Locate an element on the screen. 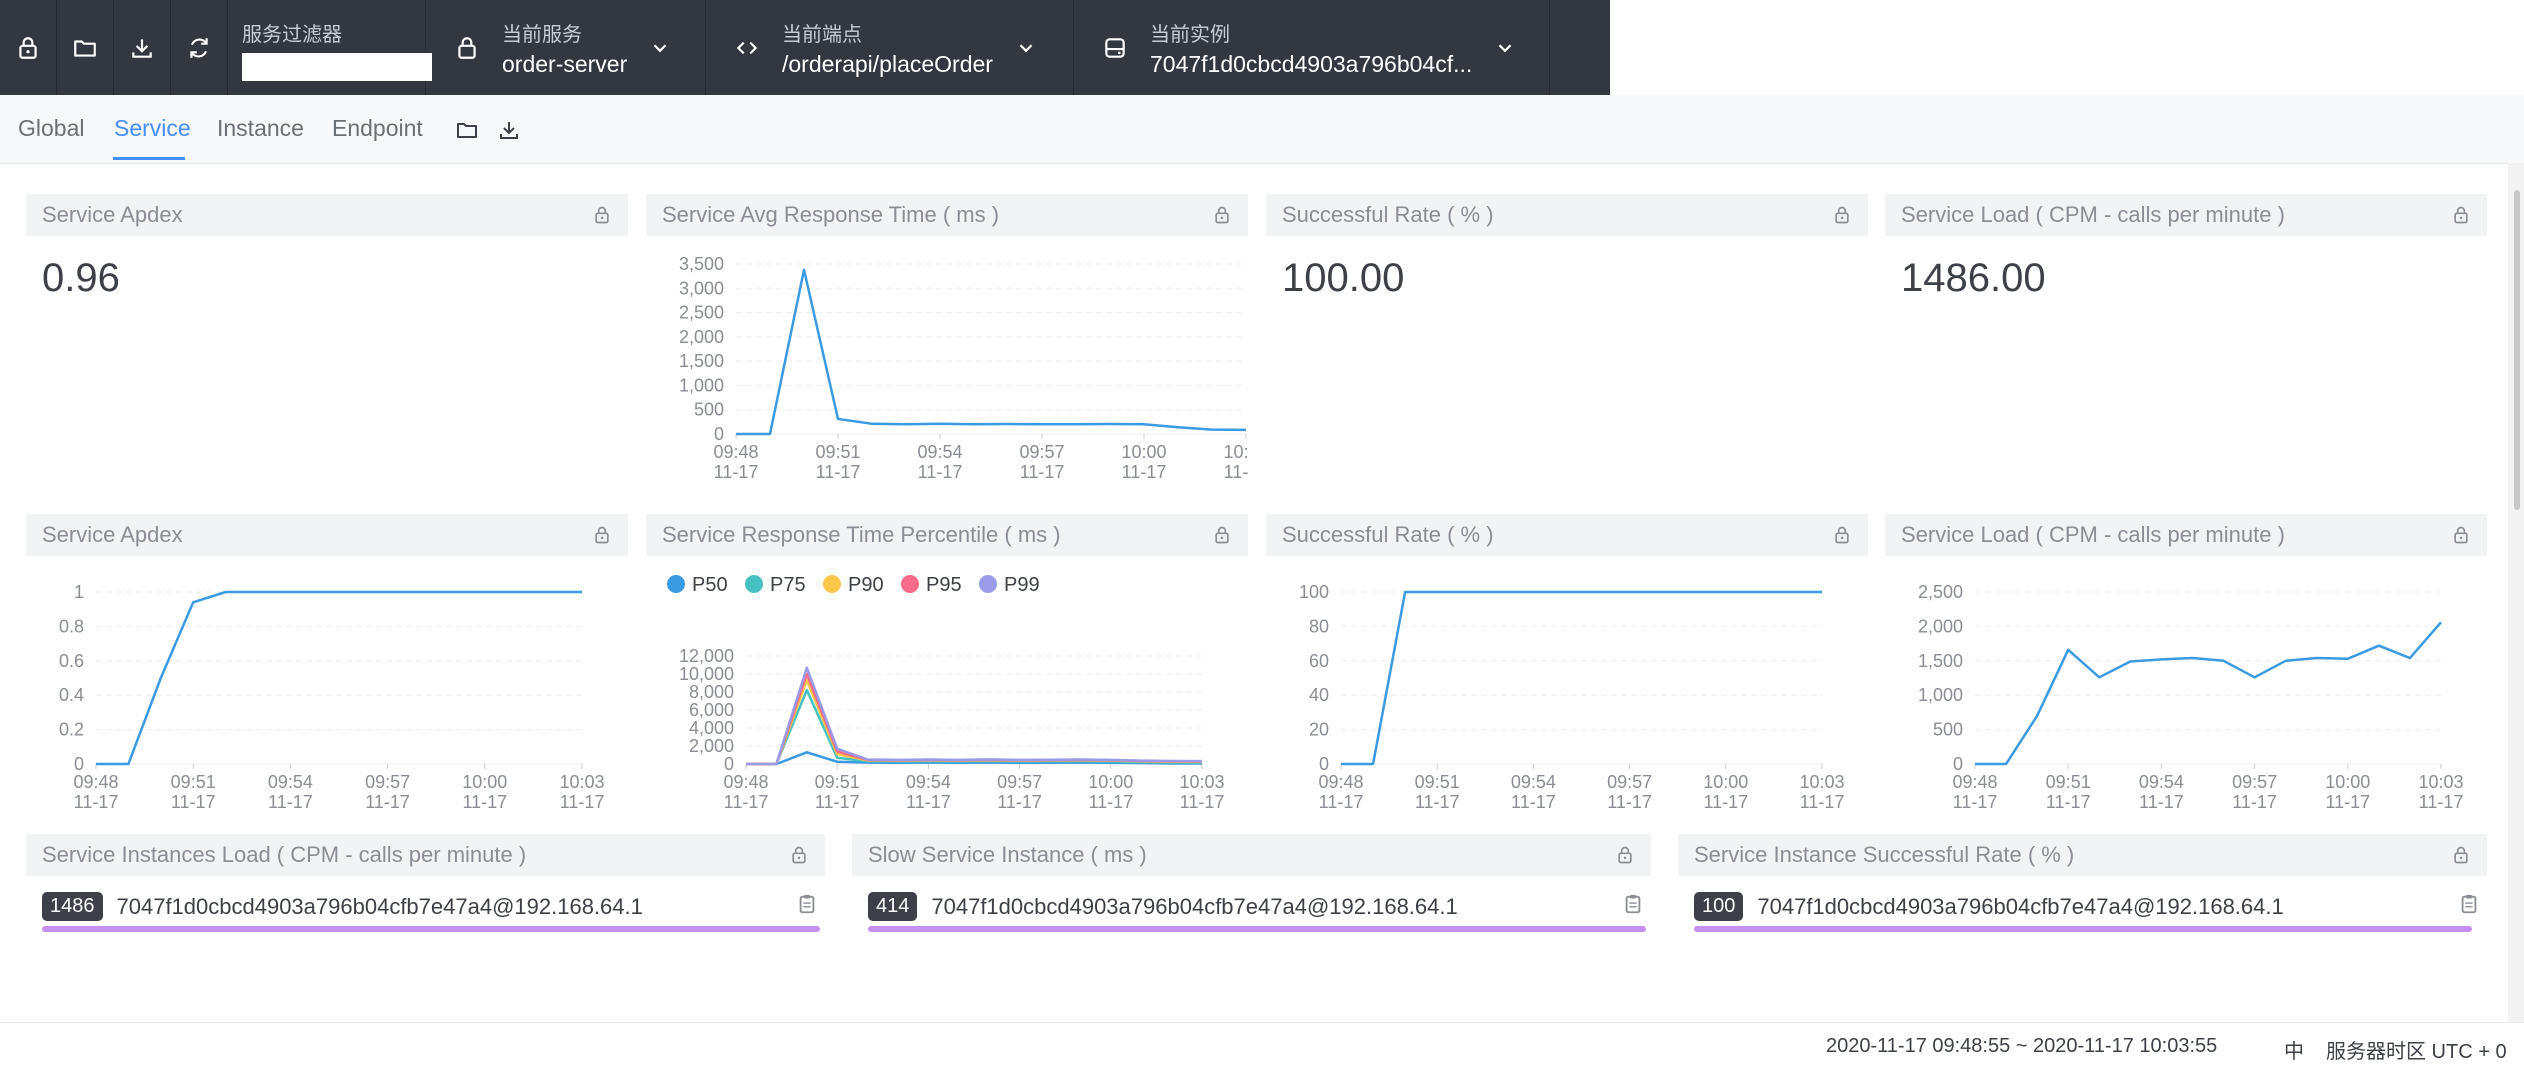 This screenshot has width=2524, height=1068. lock-button is located at coordinates (28, 47).